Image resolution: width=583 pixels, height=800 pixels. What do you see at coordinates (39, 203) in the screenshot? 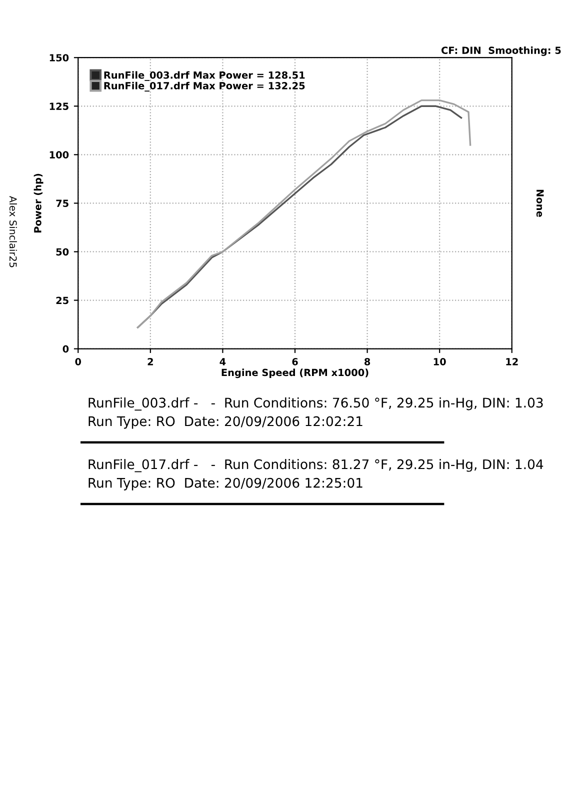
I see `y-axis-title: Power (hp)` at bounding box center [39, 203].